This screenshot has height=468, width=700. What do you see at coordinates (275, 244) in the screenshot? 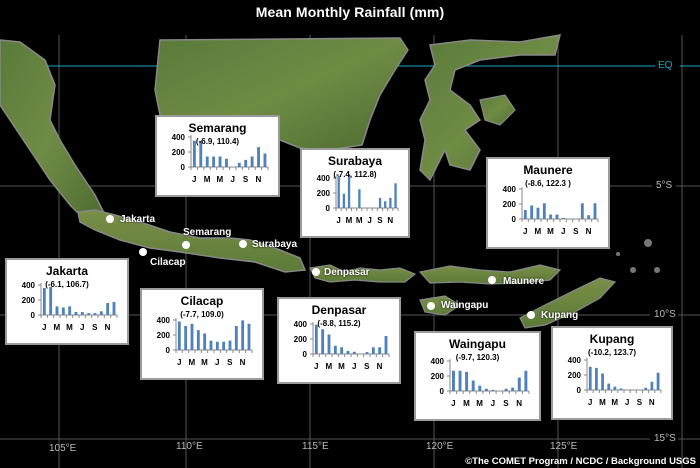
I see `city-label-surabaya: Surabaya` at bounding box center [275, 244].